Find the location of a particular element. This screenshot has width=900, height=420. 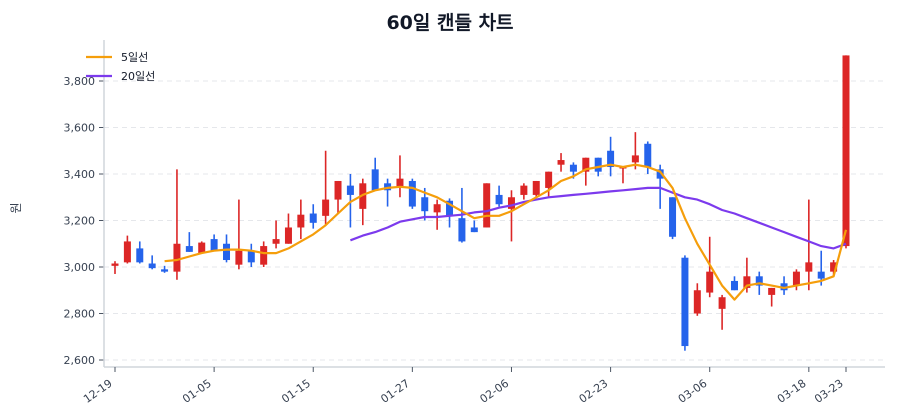

x-tick-label: 01-27 is located at coordinates (395, 391).